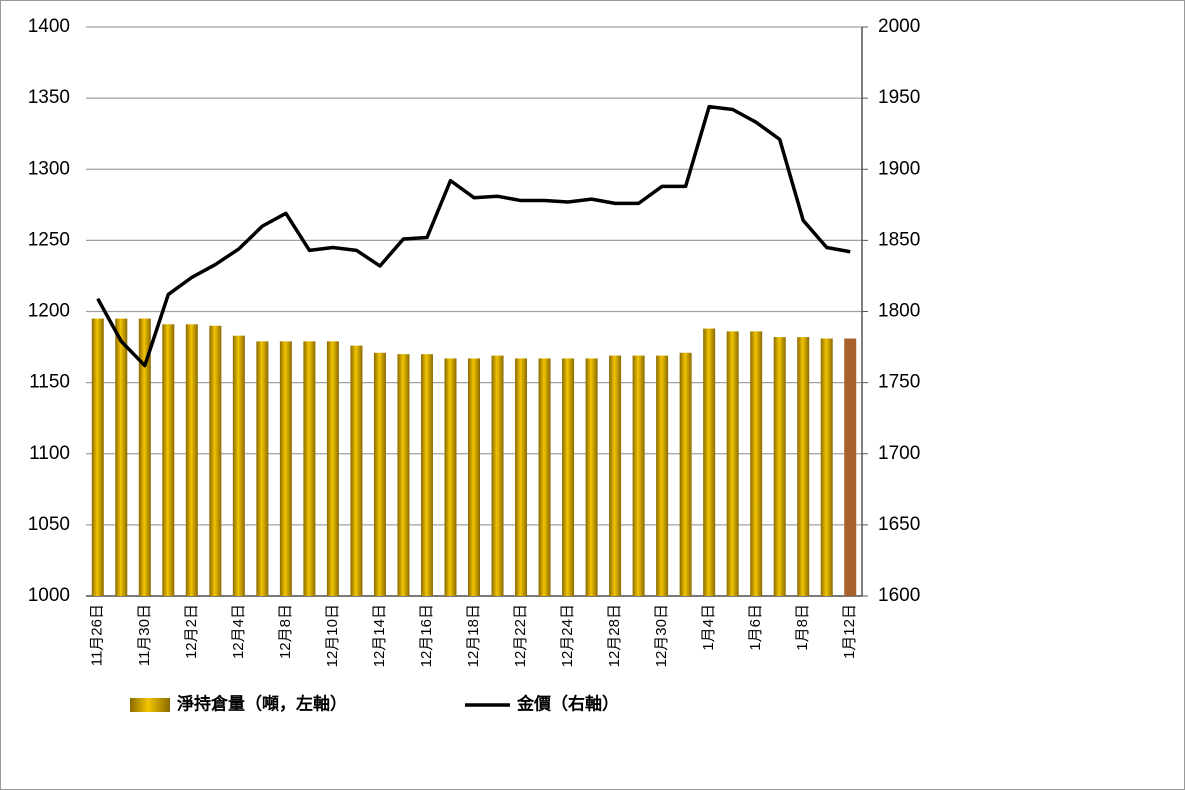  What do you see at coordinates (49, 595) in the screenshot?
I see `y-tick-label: 1000` at bounding box center [49, 595].